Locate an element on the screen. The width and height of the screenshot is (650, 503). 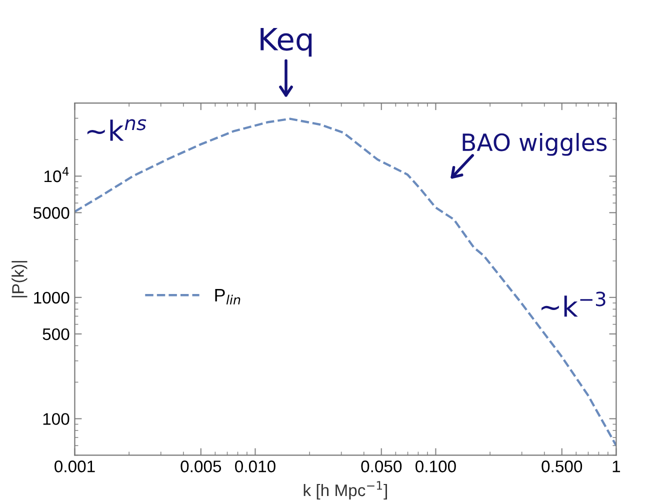
x-tick-label: 0.005 is located at coordinates (201, 466).